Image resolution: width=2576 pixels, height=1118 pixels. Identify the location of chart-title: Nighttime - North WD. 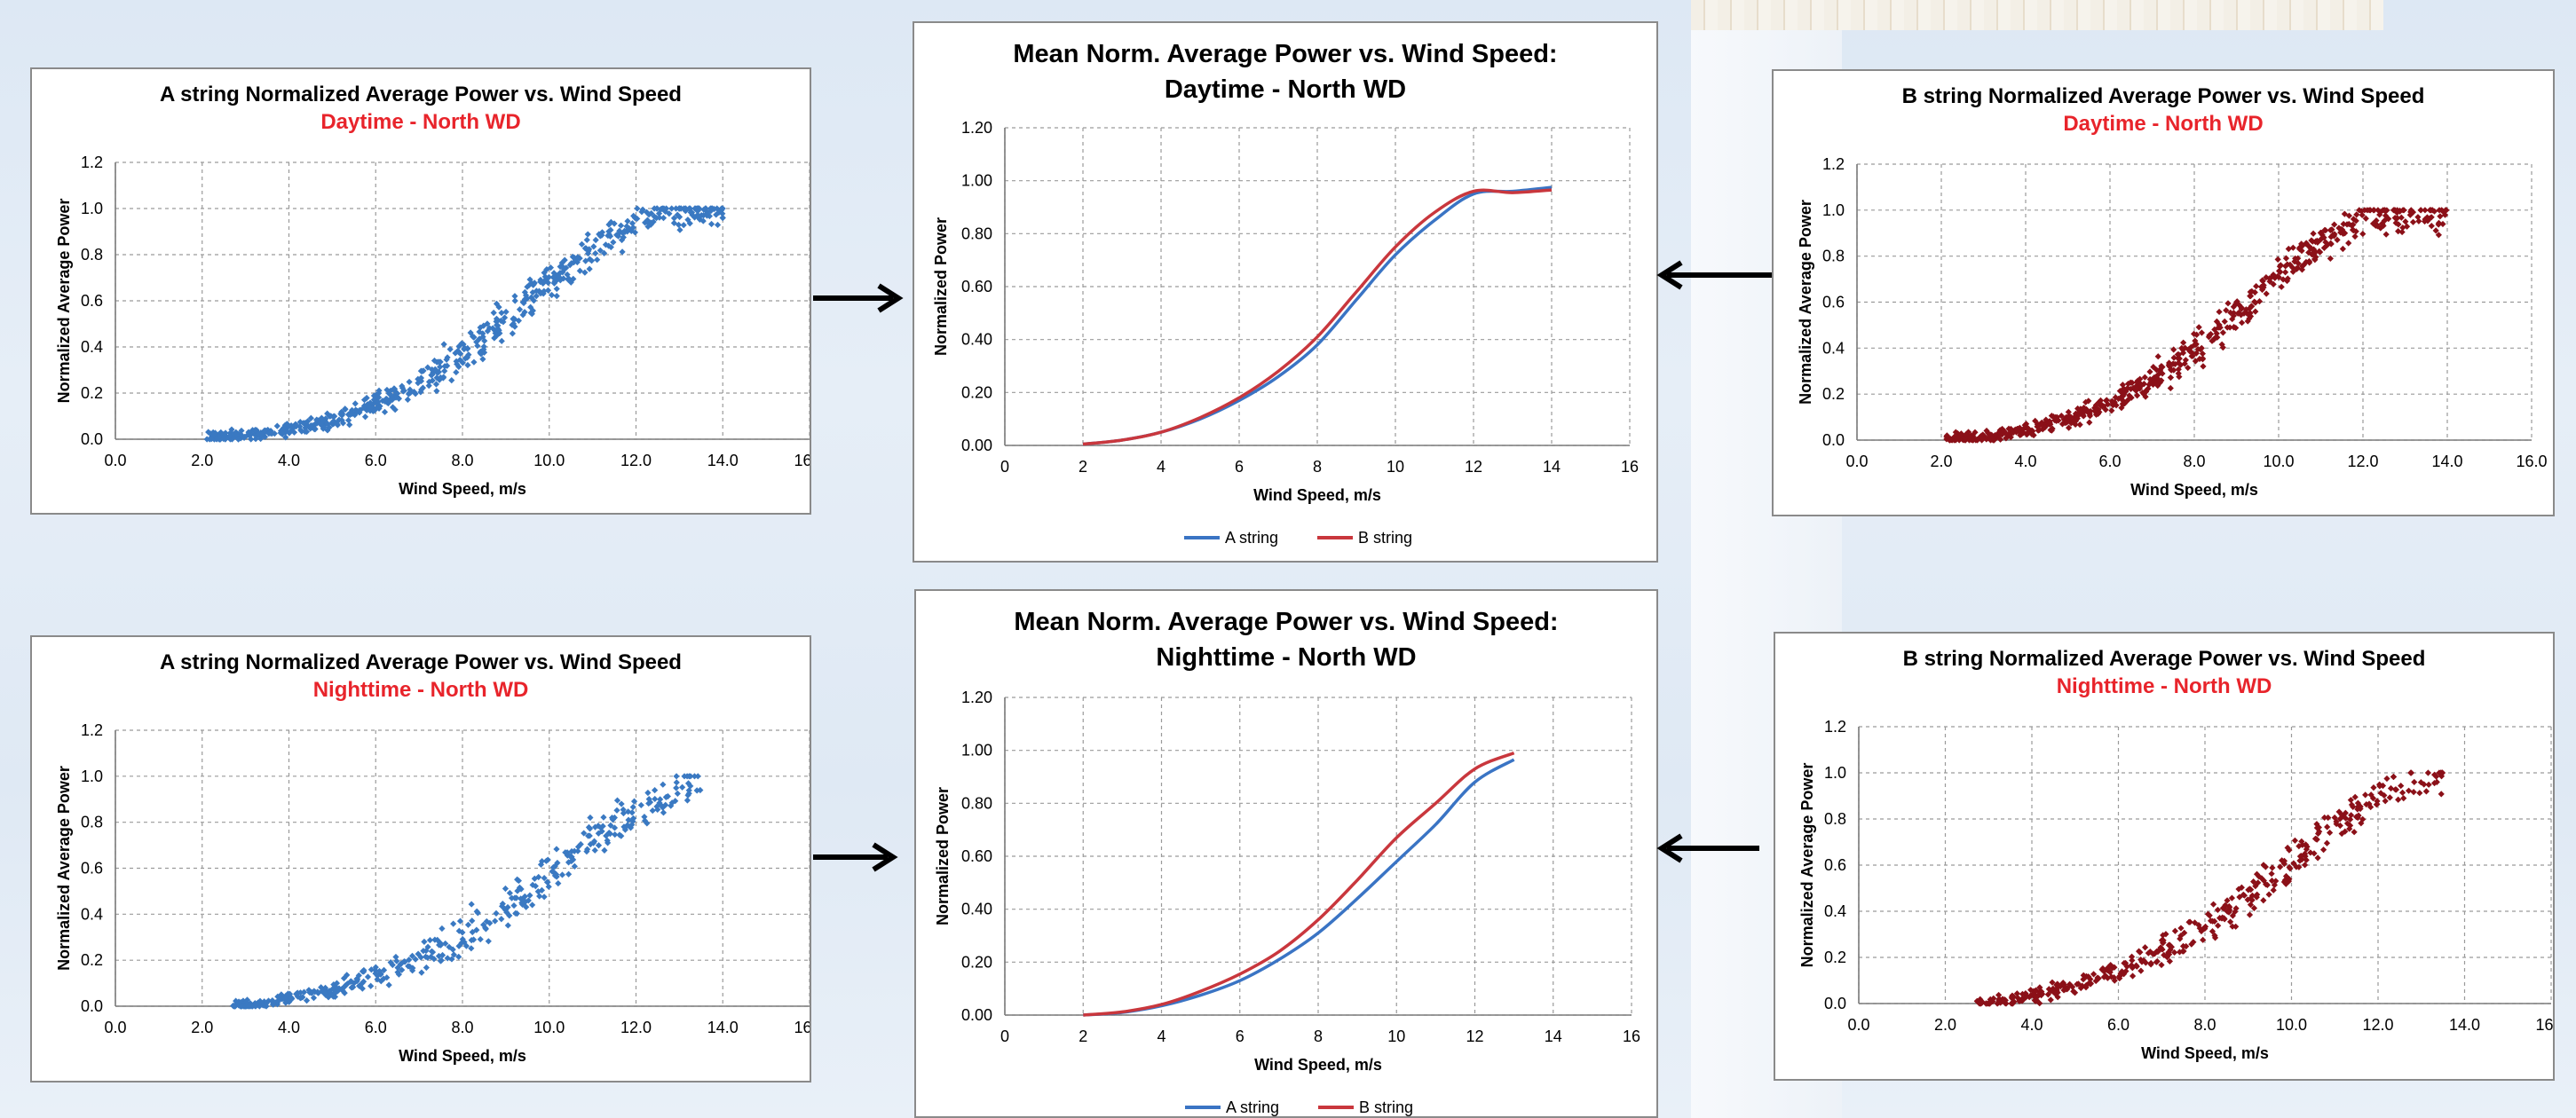
(1286, 657).